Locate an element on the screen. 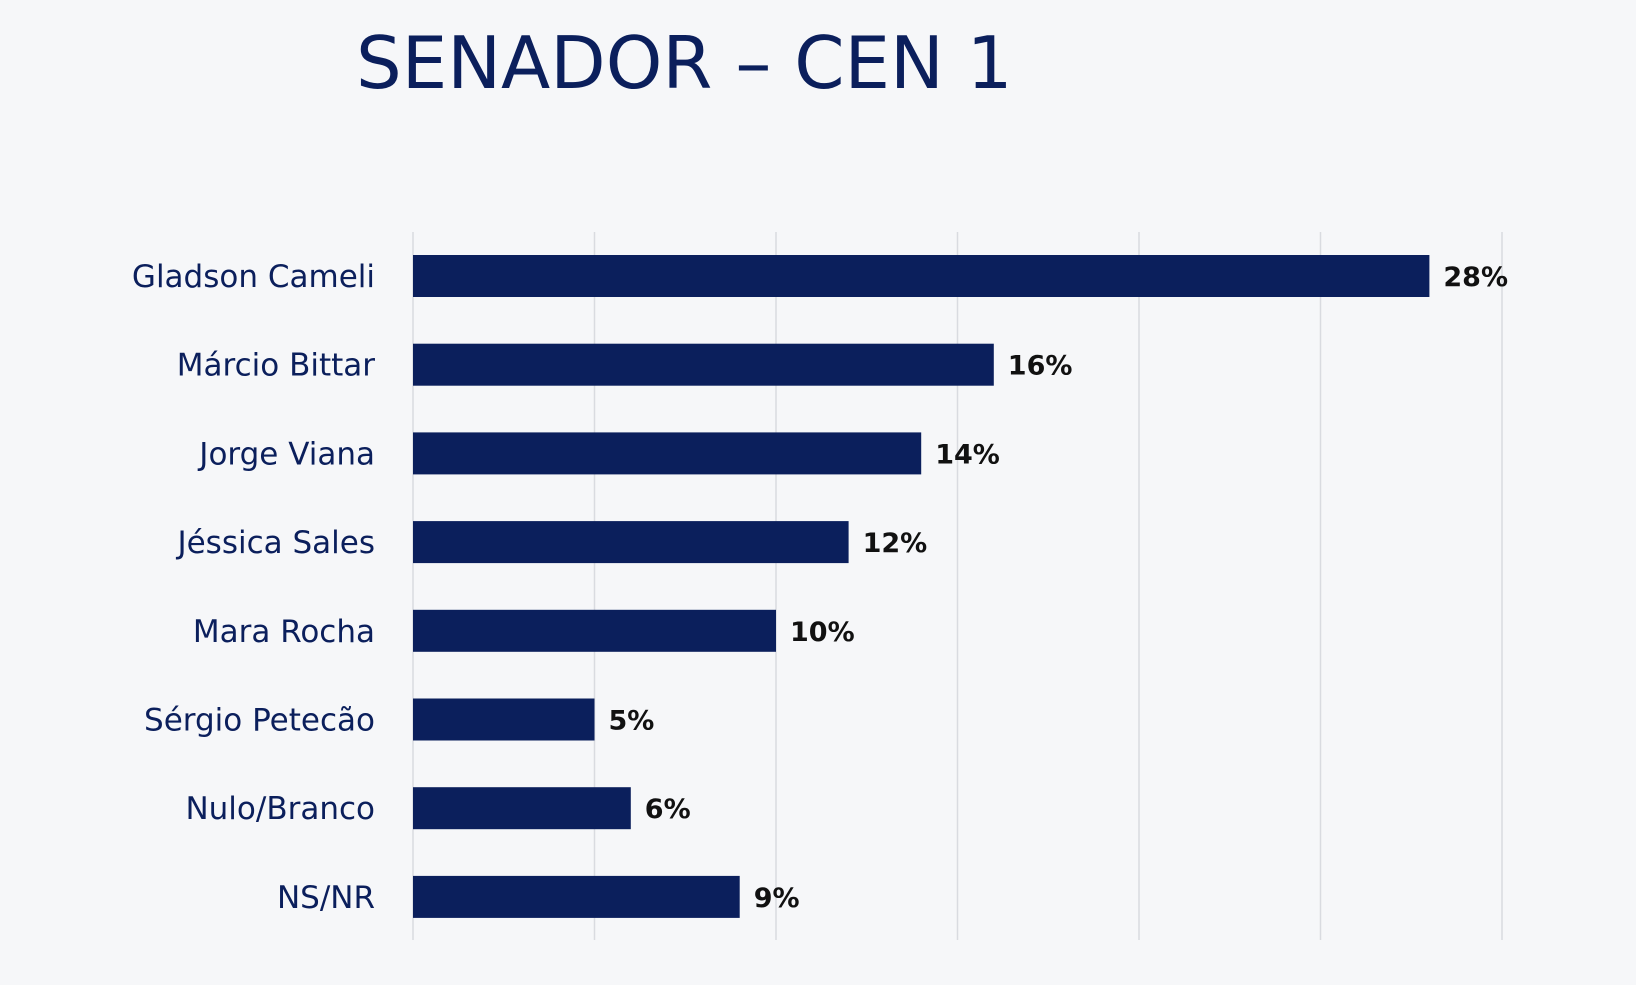 This screenshot has height=985, width=1636. category-label: Mara Rocha is located at coordinates (284, 632).